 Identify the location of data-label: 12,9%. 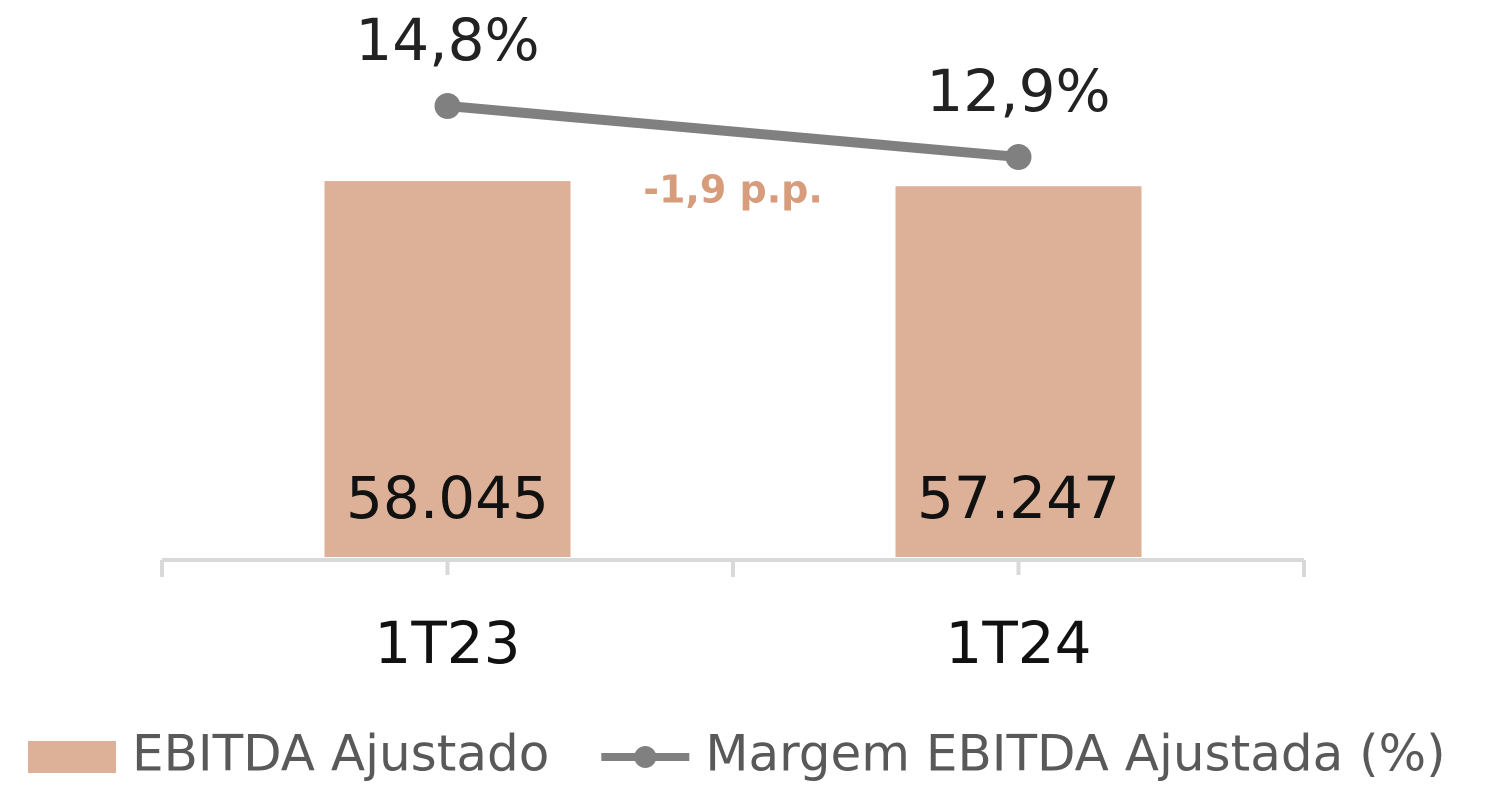
(1018, 91).